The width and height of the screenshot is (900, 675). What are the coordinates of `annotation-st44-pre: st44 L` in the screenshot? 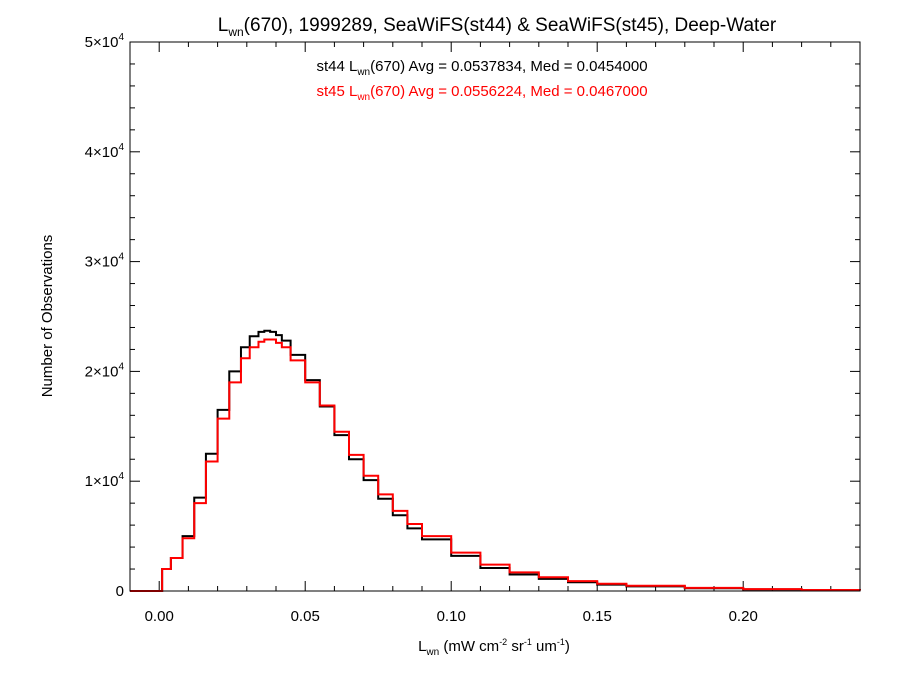 It's located at (336, 66).